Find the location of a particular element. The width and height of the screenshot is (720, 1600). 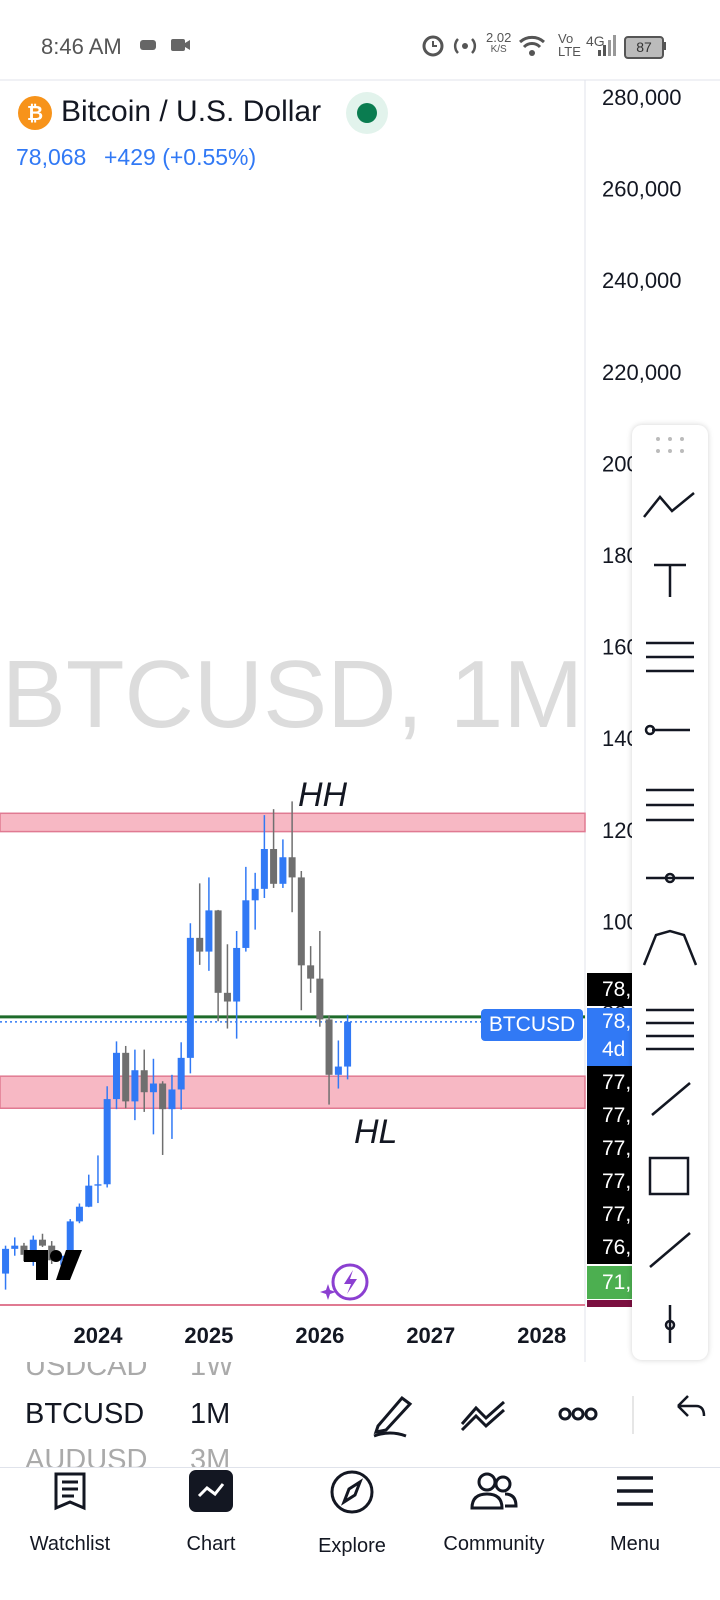

trend-tool is located at coordinates (669, 505).